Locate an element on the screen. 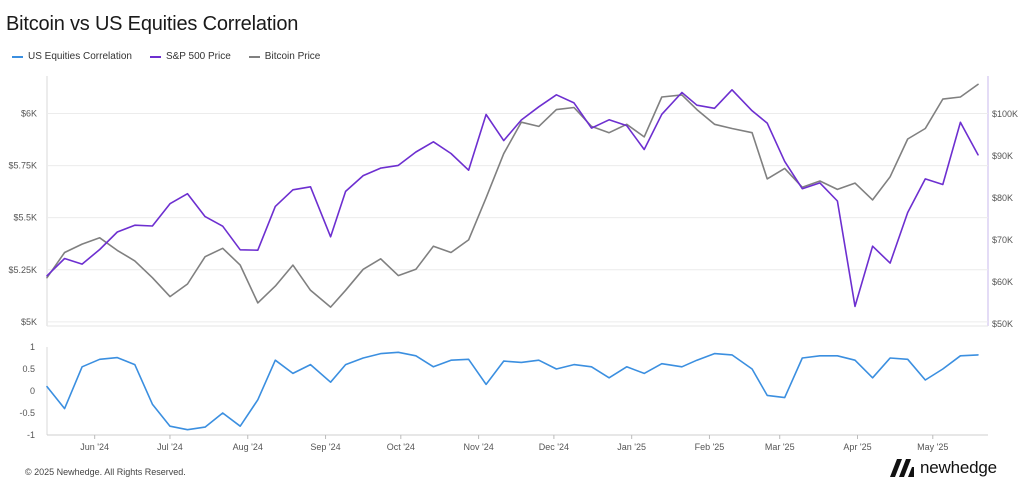  copyright-footer: © 2025 Newhedge. All Rights Reserved. is located at coordinates (105, 472).